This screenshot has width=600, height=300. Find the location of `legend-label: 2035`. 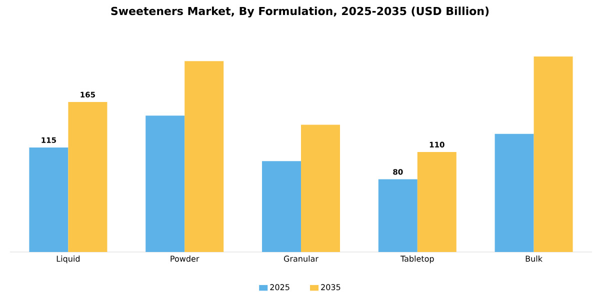

legend-label: 2035 is located at coordinates (330, 287).